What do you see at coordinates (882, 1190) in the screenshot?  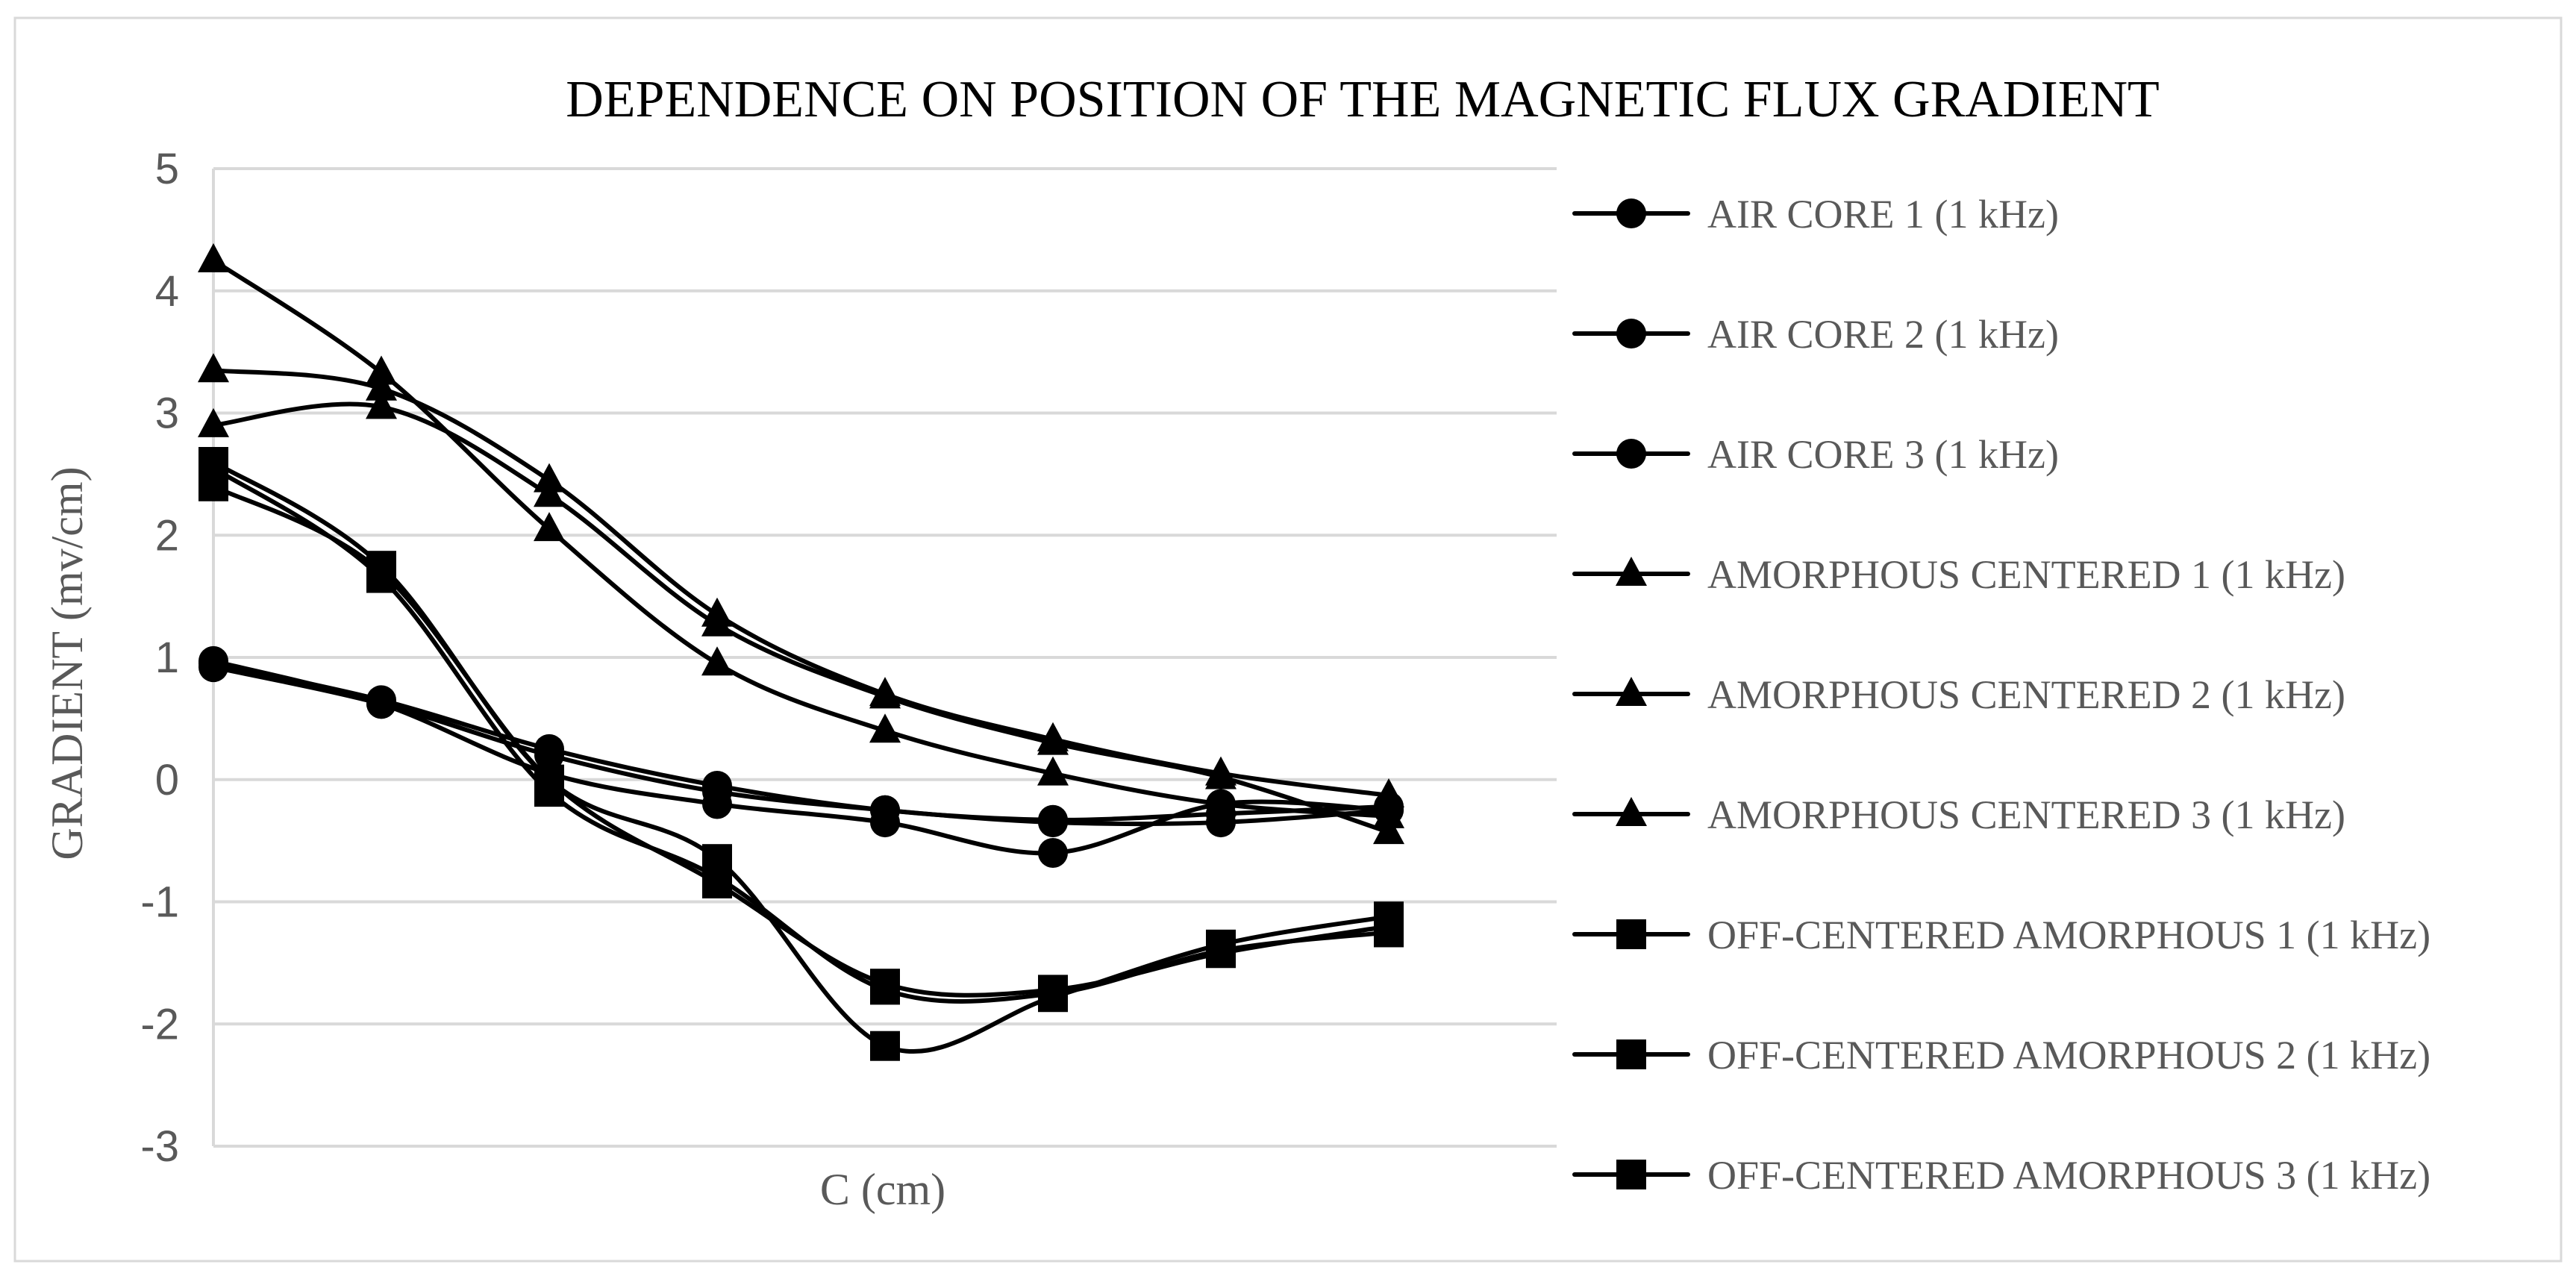 I see `x-axis-title: C (cm)` at bounding box center [882, 1190].